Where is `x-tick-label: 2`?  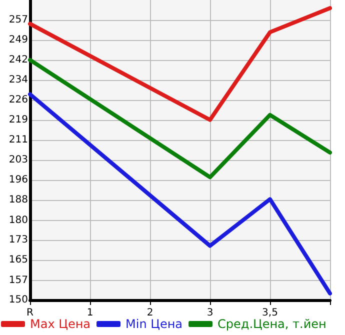 x-tick-label: 2 is located at coordinates (150, 313).